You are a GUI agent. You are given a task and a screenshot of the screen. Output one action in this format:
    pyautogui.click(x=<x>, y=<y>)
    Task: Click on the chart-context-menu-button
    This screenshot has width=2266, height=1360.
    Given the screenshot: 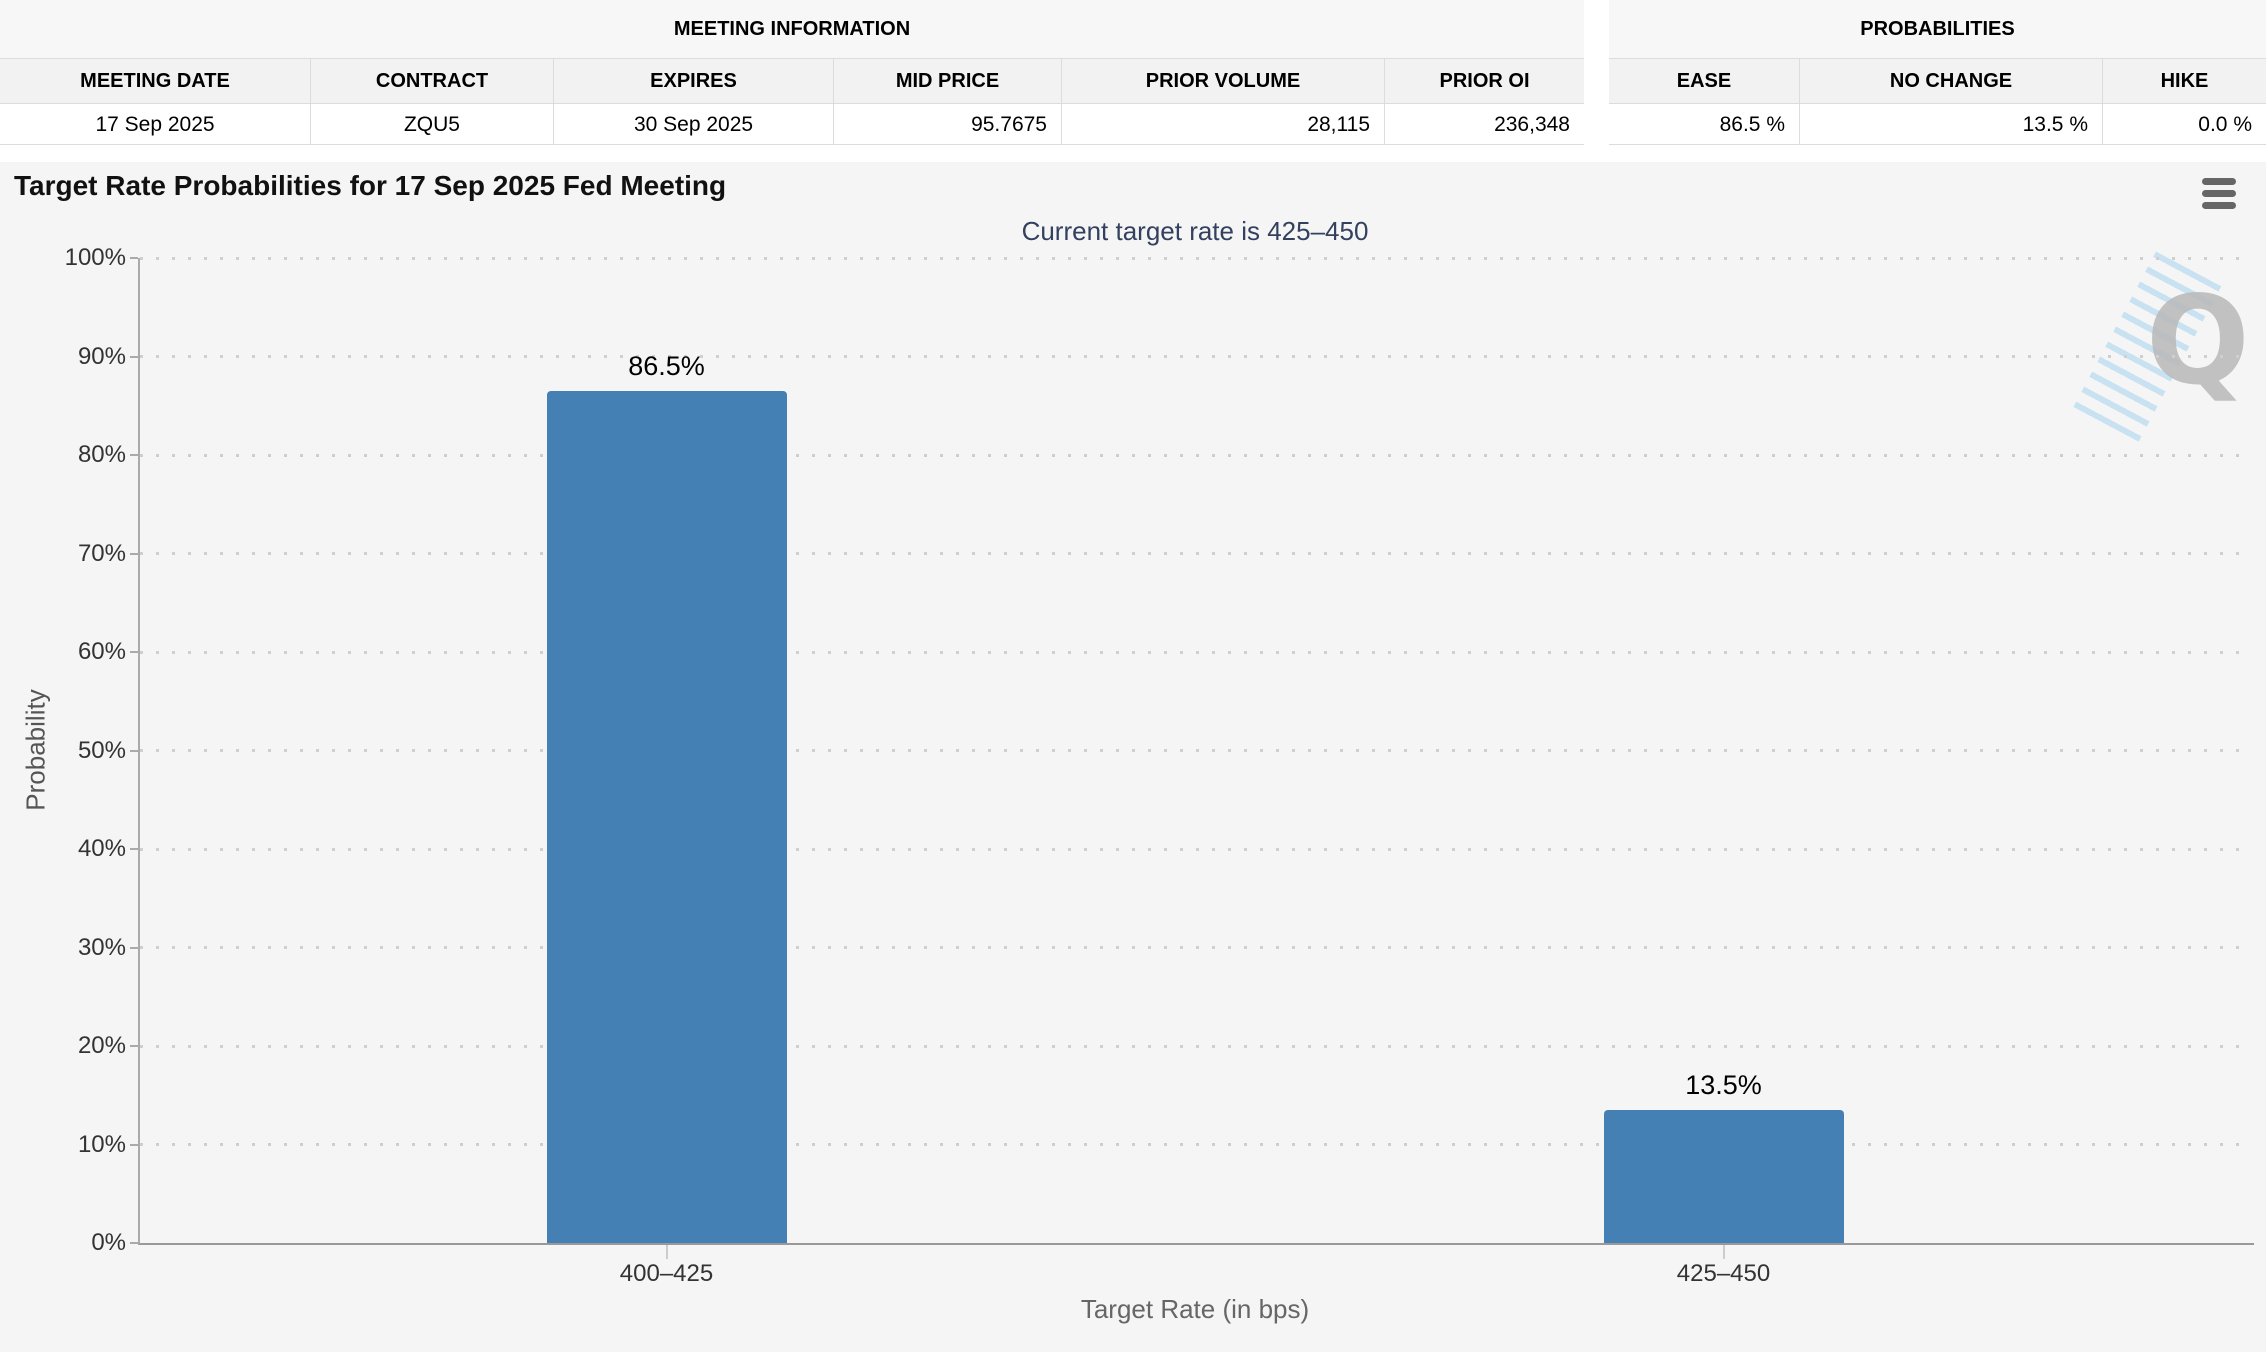 What is the action you would take?
    pyautogui.click(x=2219, y=194)
    